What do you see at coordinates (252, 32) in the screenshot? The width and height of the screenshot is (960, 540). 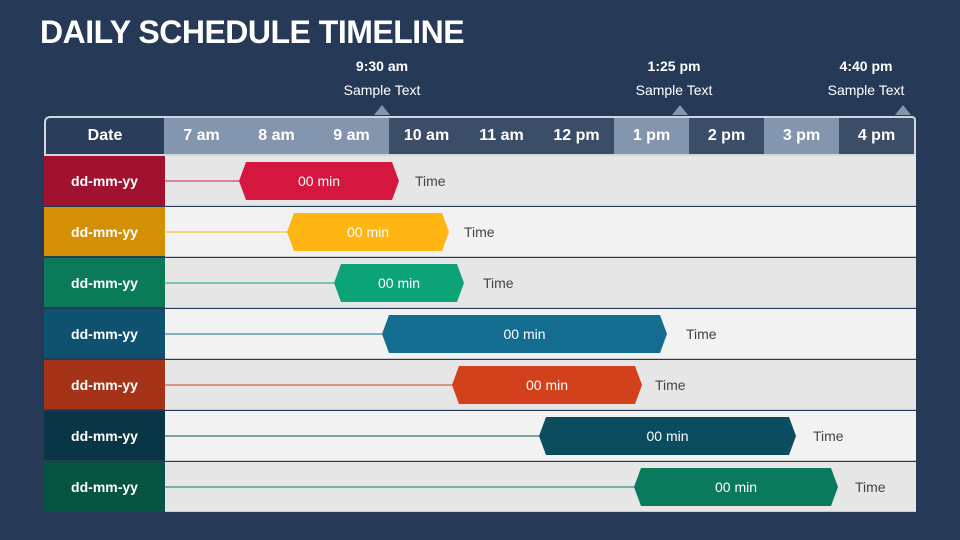 I see `page-title: DAILY SCHEDULE TIMELINE` at bounding box center [252, 32].